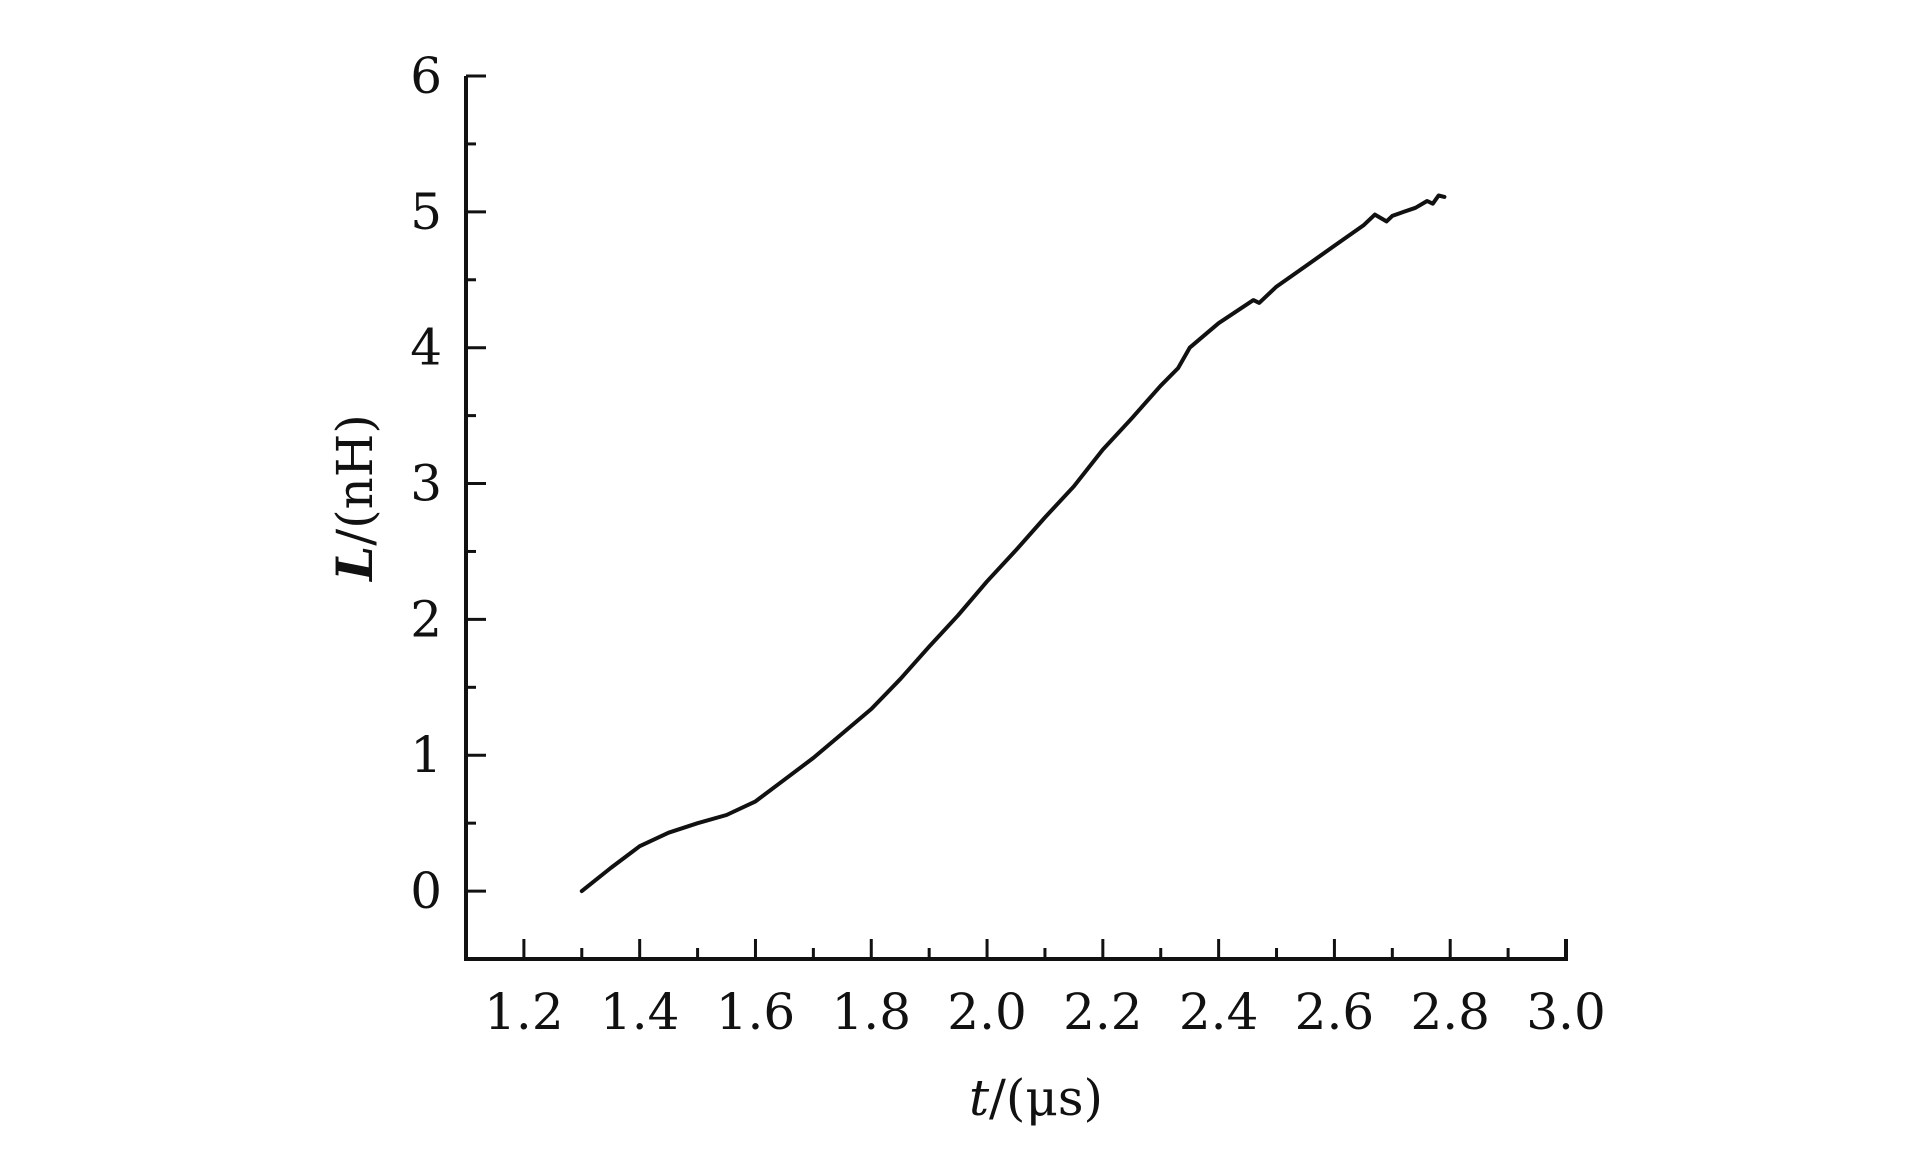 Image resolution: width=1923 pixels, height=1169 pixels. I want to click on x-tick-label: 2.6, so click(1335, 1012).